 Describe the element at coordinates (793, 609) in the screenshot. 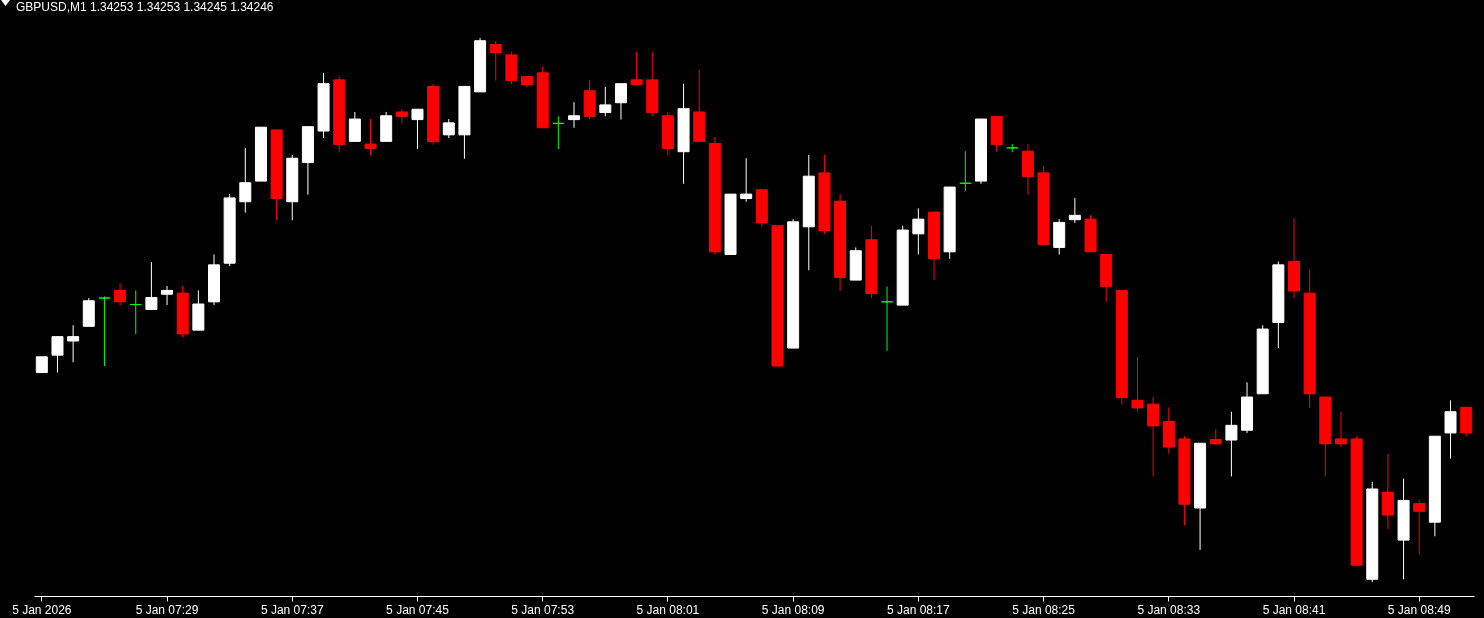

I see `x-tick-label: 5 Jan 08:09` at that location.